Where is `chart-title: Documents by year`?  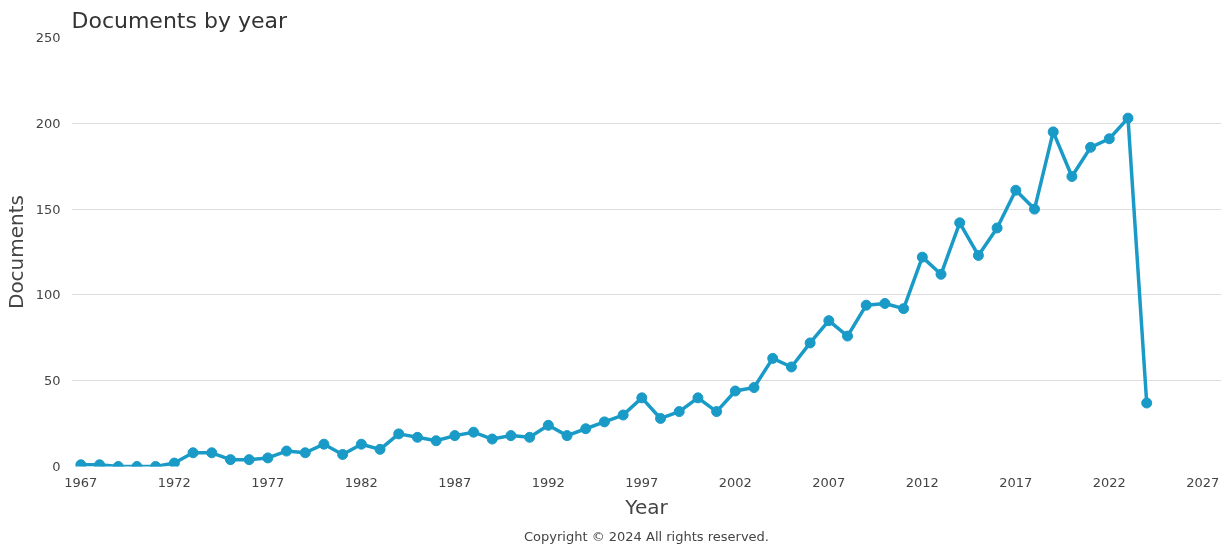
chart-title: Documents by year is located at coordinates (179, 20).